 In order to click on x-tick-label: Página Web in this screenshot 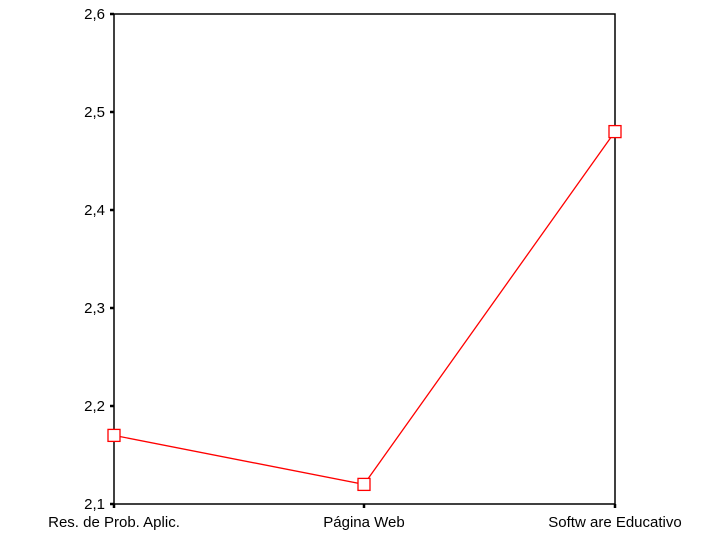, I will do `click(363, 522)`.